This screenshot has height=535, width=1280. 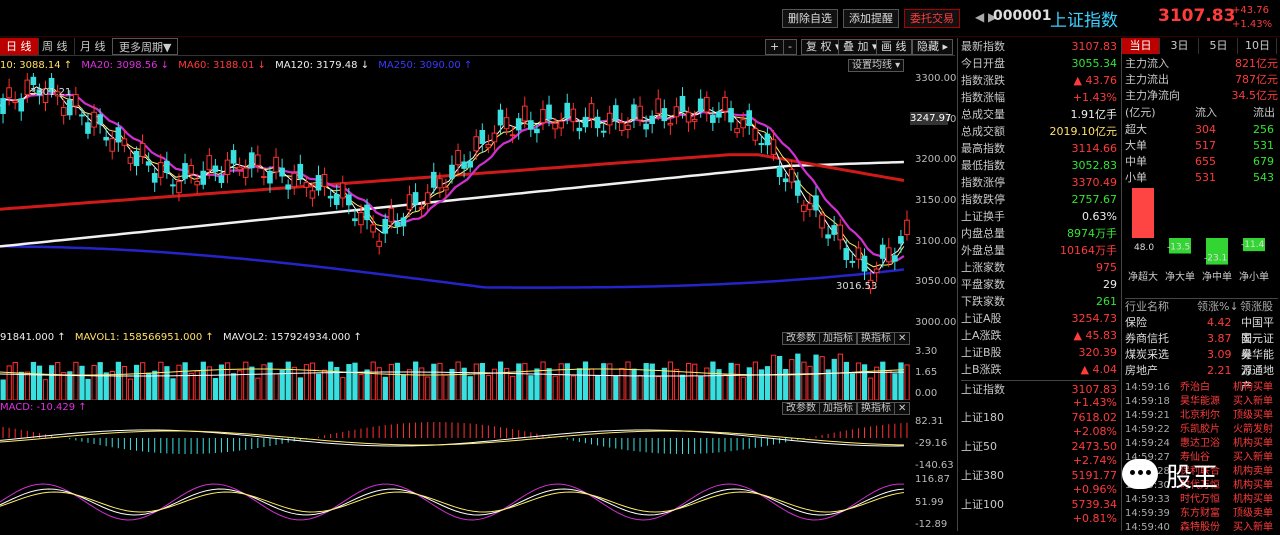 I want to click on sector-cell: 房地产, so click(x=1141, y=370).